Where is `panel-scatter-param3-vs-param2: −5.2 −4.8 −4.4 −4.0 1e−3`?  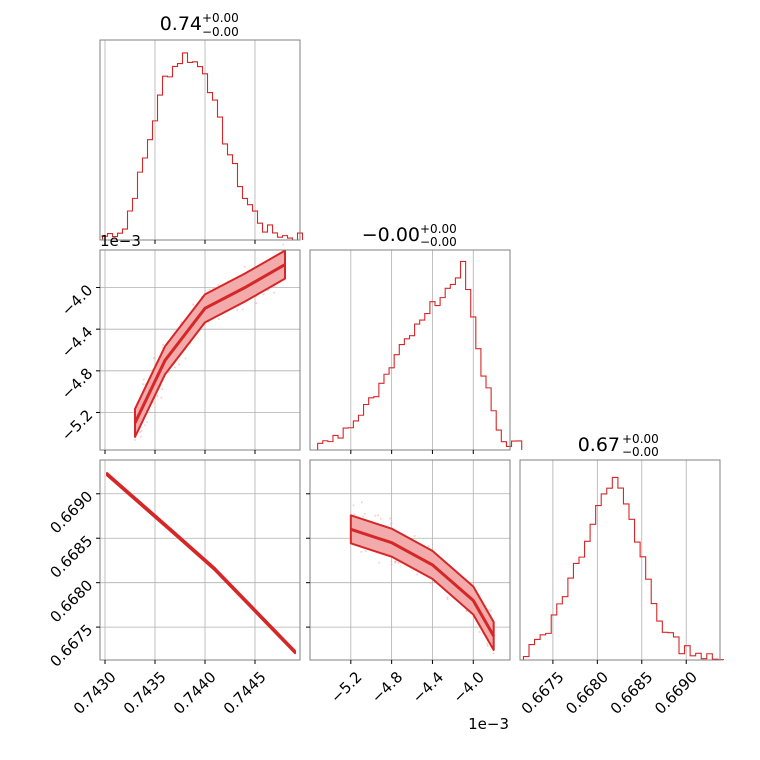 panel-scatter-param3-vs-param2: −5.2 −4.8 −4.4 −4.0 1e−3 is located at coordinates (408, 596).